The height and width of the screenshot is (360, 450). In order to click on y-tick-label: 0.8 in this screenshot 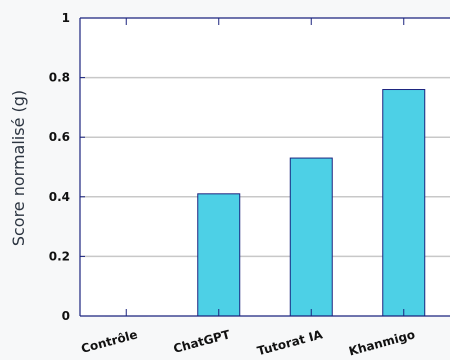, I will do `click(59, 78)`.